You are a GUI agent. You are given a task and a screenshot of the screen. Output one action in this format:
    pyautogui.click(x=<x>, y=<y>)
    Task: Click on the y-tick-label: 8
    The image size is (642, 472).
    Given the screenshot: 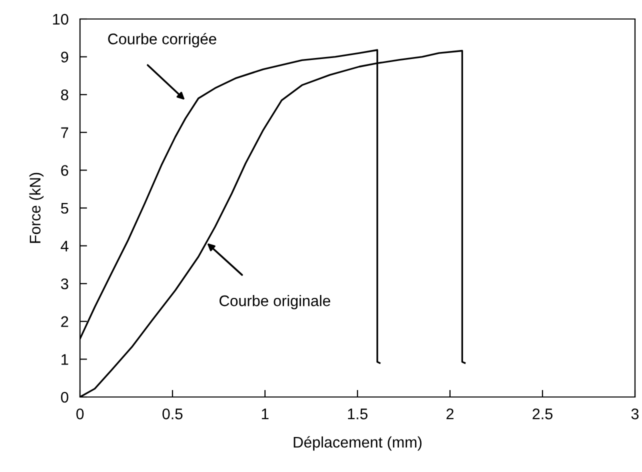 What is the action you would take?
    pyautogui.click(x=64, y=94)
    